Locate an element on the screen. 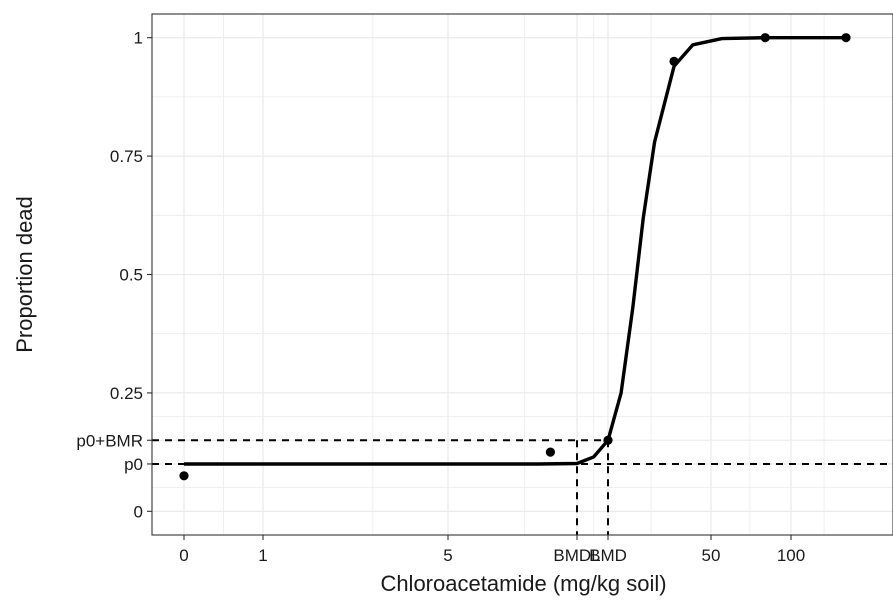 This screenshot has height=600, width=893. y-tick-label: 0 is located at coordinates (138, 511).